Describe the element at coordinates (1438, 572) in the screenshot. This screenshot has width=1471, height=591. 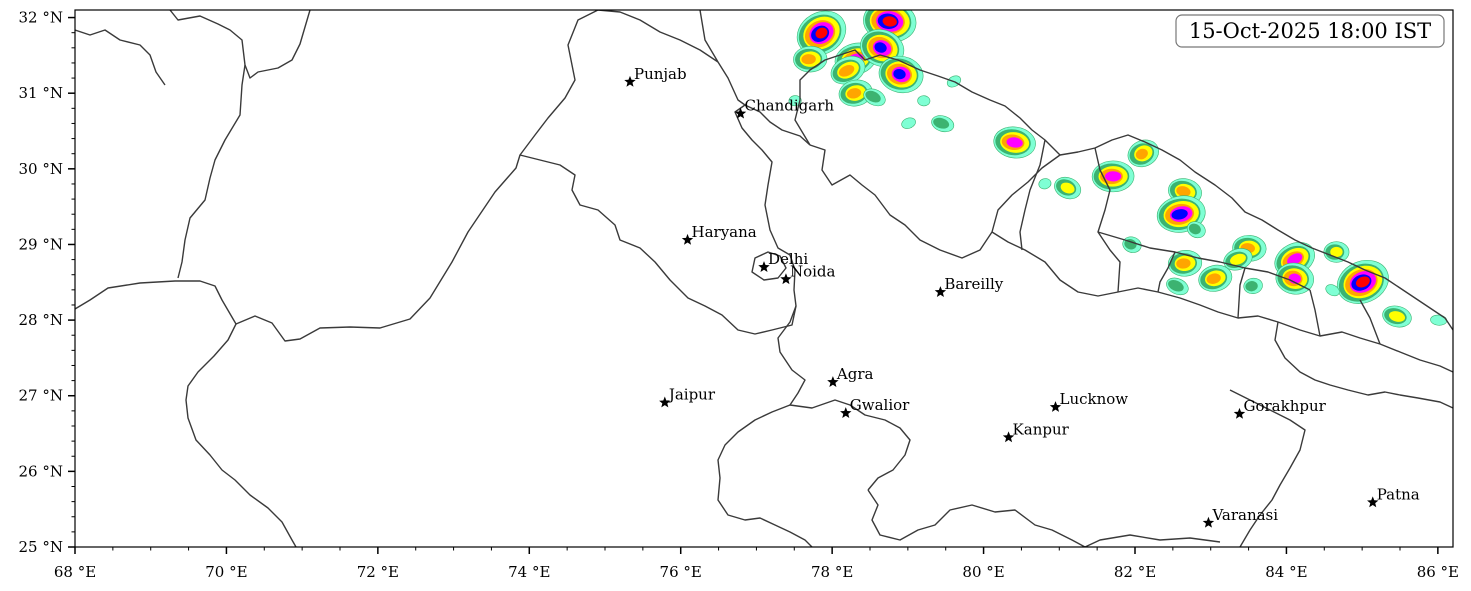
I see `x-tick-label: 86 °E` at that location.